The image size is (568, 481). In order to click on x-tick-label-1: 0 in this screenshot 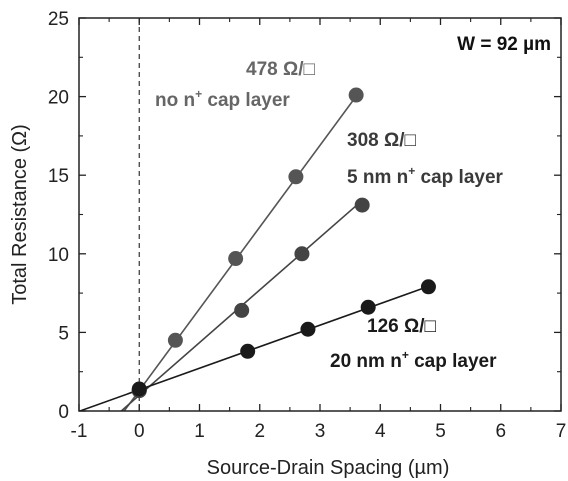, I will do `click(139, 431)`.